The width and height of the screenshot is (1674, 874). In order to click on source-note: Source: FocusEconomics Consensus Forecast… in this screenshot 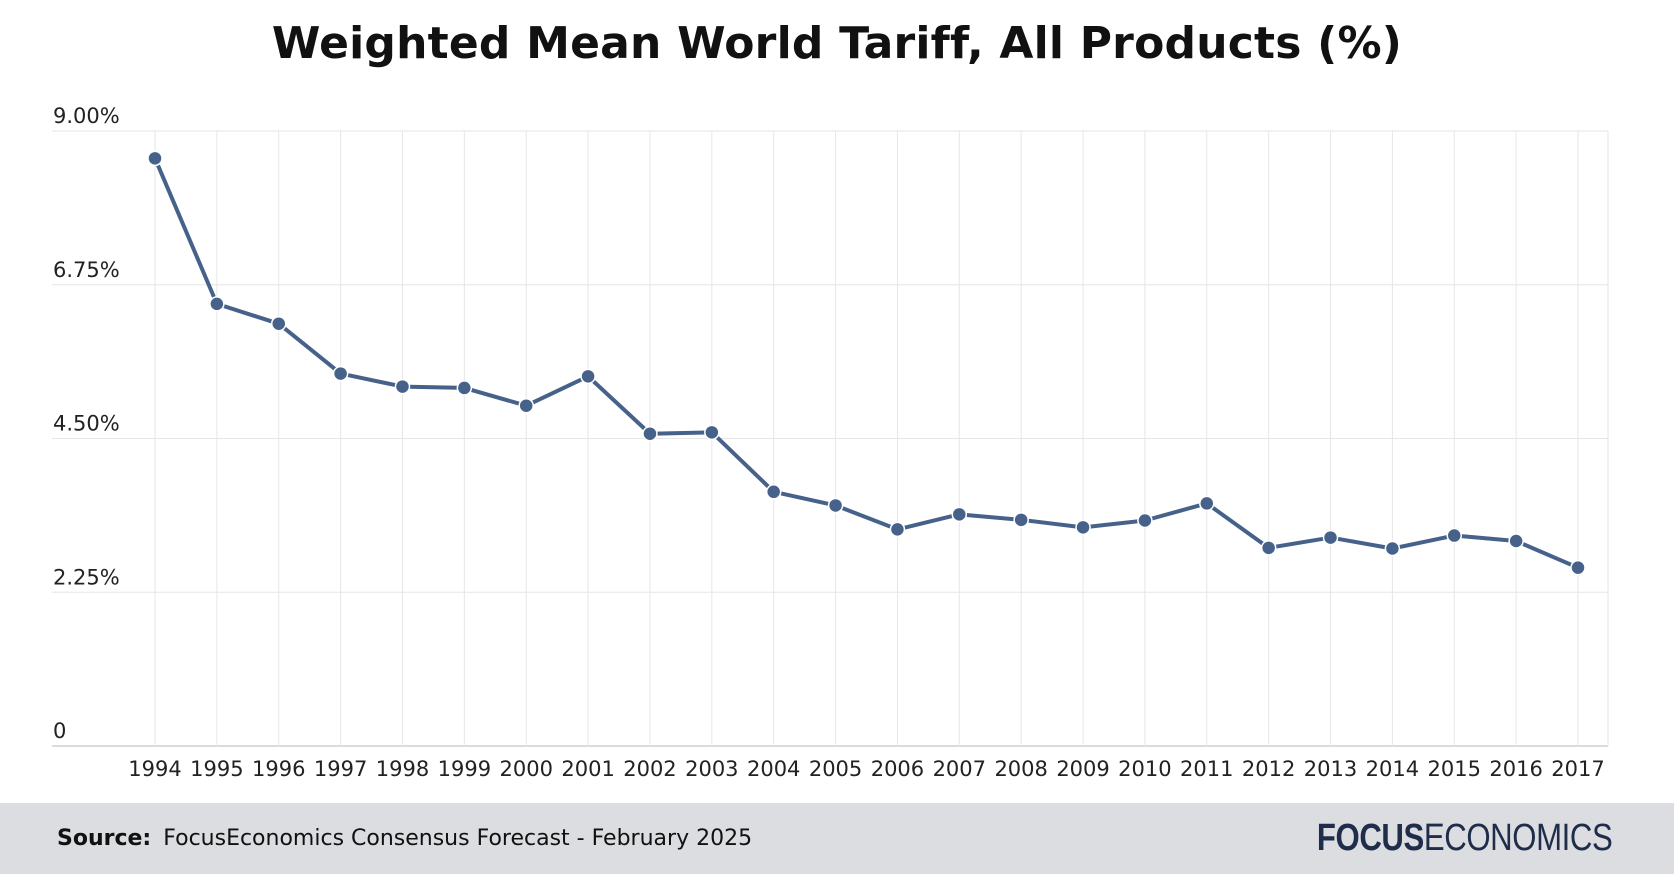, I will do `click(404, 838)`.